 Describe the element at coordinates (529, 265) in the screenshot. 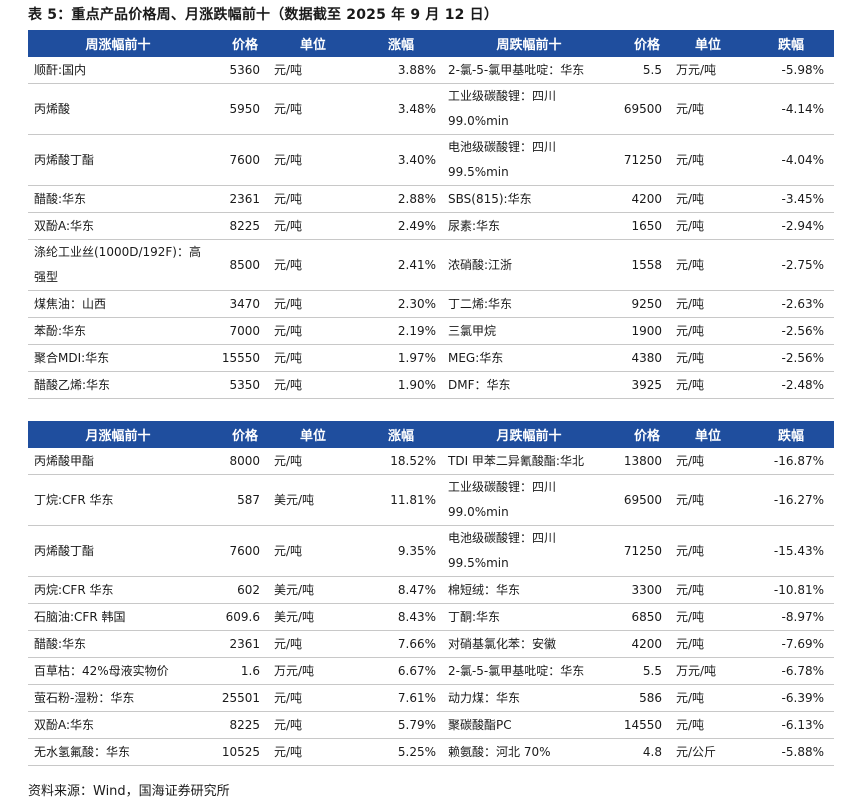

I see `product-name: 浓硝酸:江浙` at that location.